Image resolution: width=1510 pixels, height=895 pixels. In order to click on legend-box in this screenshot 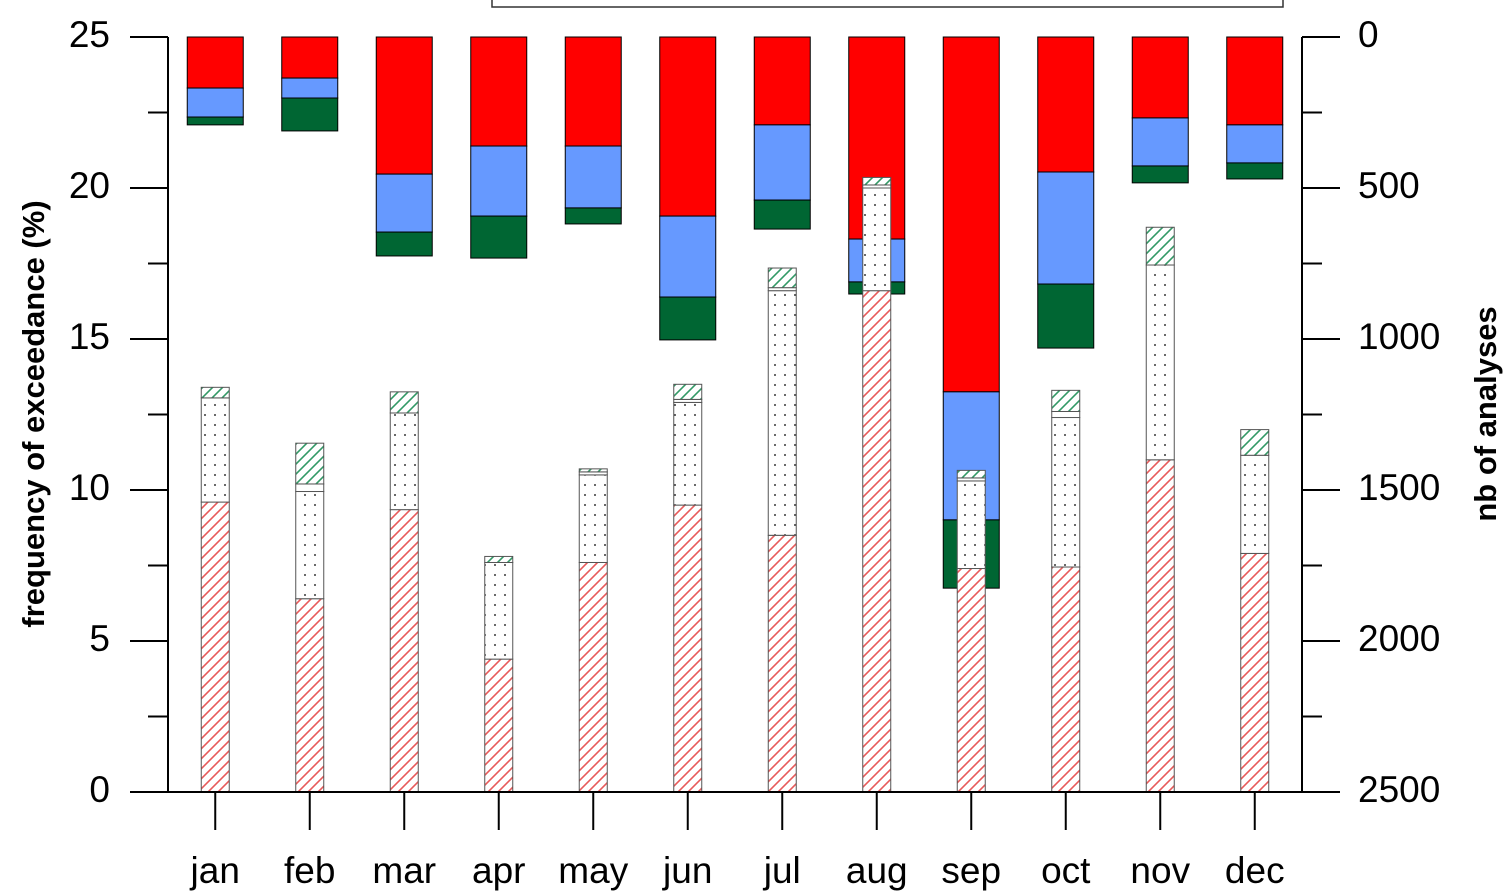, I will do `click(887, 4)`.